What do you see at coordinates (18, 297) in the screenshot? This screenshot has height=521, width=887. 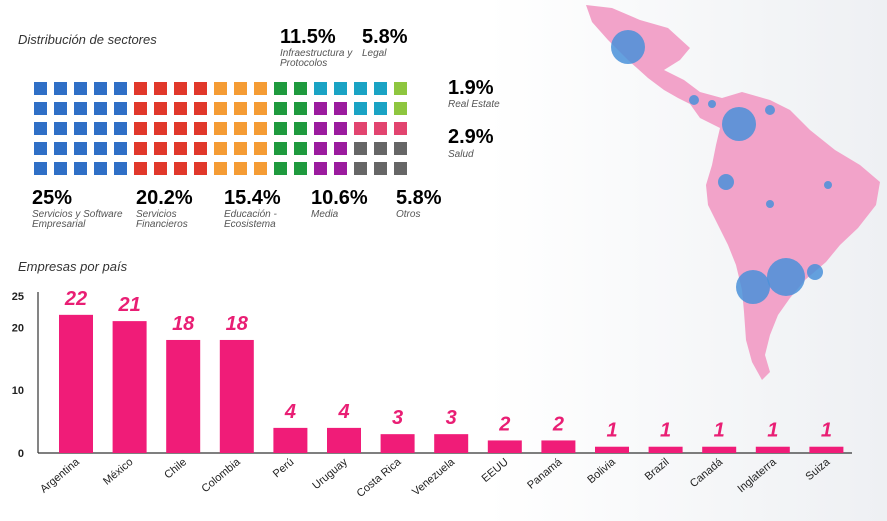 I see `y-tick-label: 25` at bounding box center [18, 297].